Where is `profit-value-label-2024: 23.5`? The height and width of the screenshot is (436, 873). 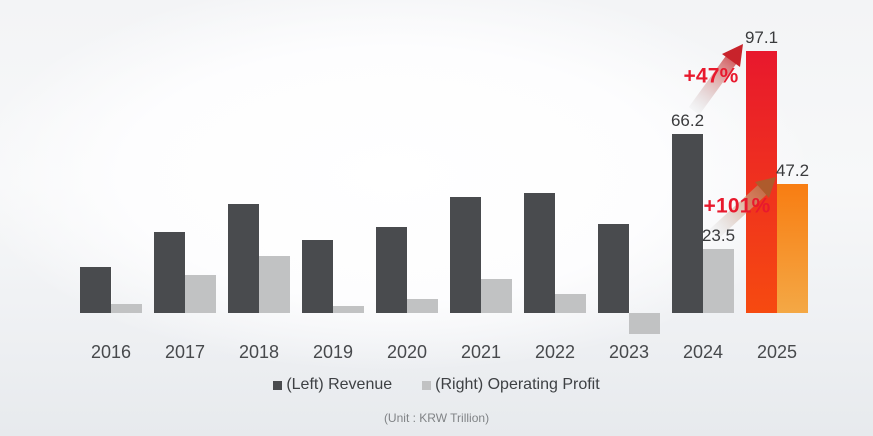 profit-value-label-2024: 23.5 is located at coordinates (718, 235).